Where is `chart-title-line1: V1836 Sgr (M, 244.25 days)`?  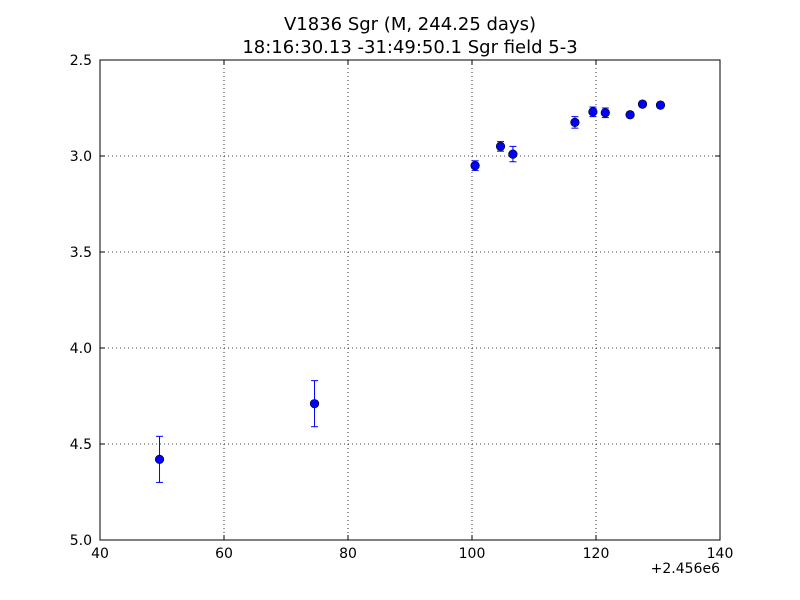 chart-title-line1: V1836 Sgr (M, 244.25 days) is located at coordinates (410, 24).